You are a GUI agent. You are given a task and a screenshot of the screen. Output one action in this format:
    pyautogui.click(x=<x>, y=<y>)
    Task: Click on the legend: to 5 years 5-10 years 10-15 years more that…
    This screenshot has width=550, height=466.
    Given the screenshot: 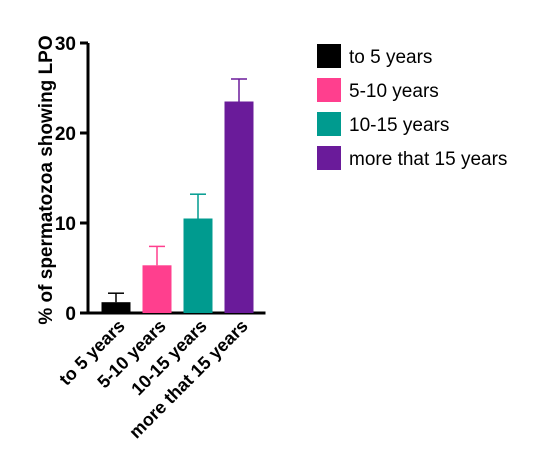 What is the action you would take?
    pyautogui.click(x=412, y=107)
    